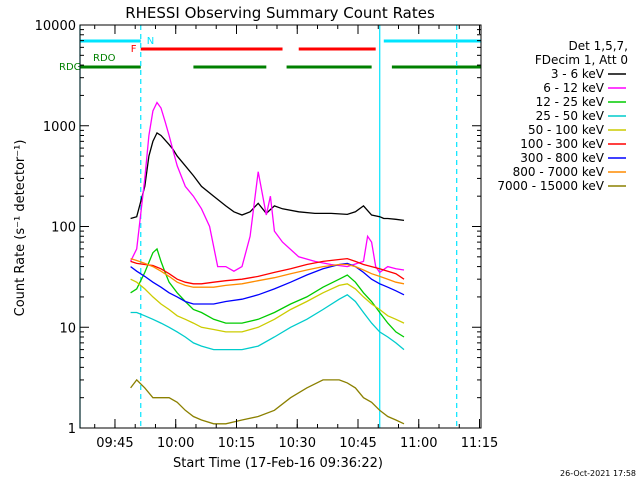 This screenshot has width=640, height=480. What do you see at coordinates (570, 116) in the screenshot?
I see `legend-entry-label: 25 - 50 keV` at bounding box center [570, 116].